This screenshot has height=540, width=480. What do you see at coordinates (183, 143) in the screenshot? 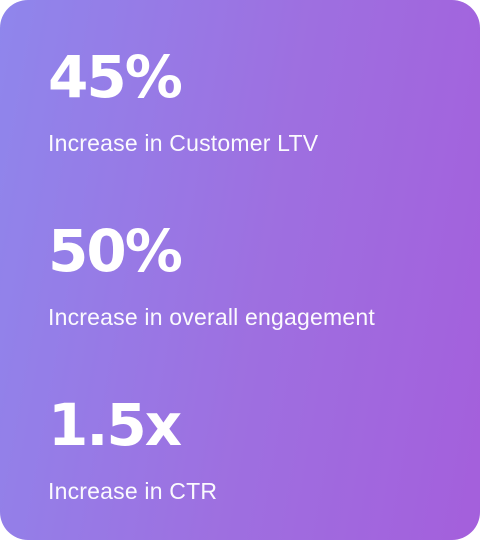
I see `stat-label: Increase in Customer LTV` at bounding box center [183, 143].